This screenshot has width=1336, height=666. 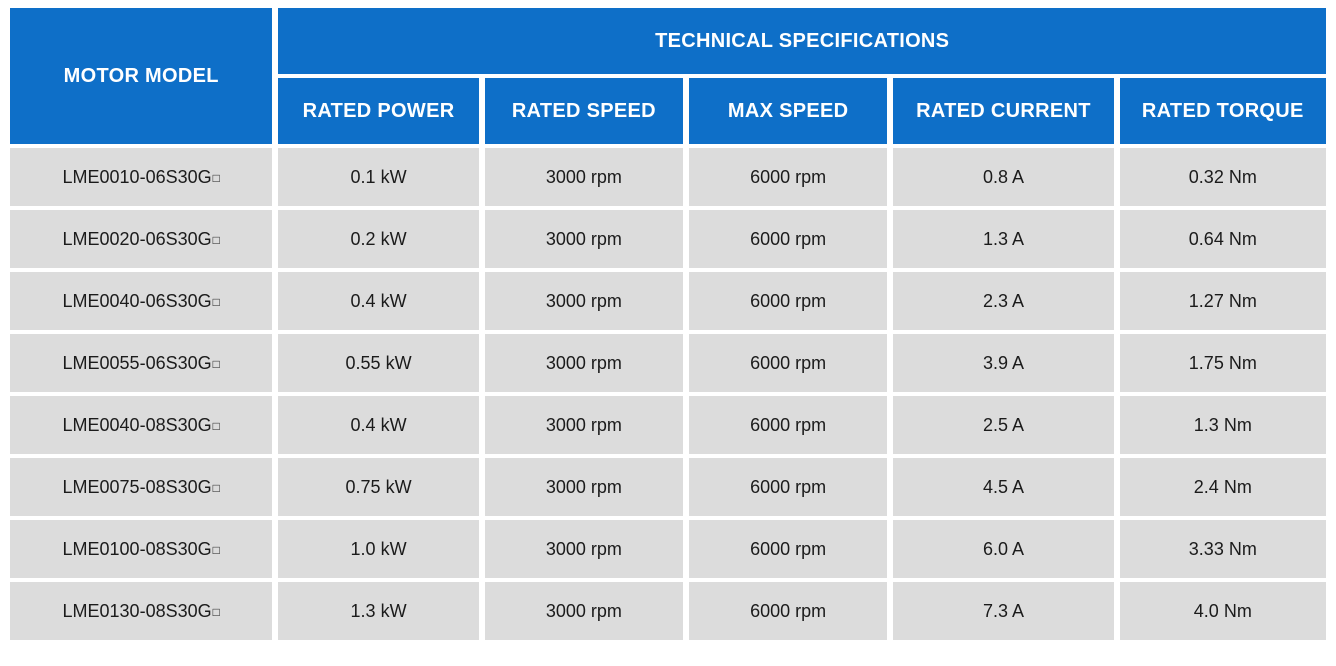 I want to click on cell-rated-power: 0.2 kW, so click(x=378, y=239).